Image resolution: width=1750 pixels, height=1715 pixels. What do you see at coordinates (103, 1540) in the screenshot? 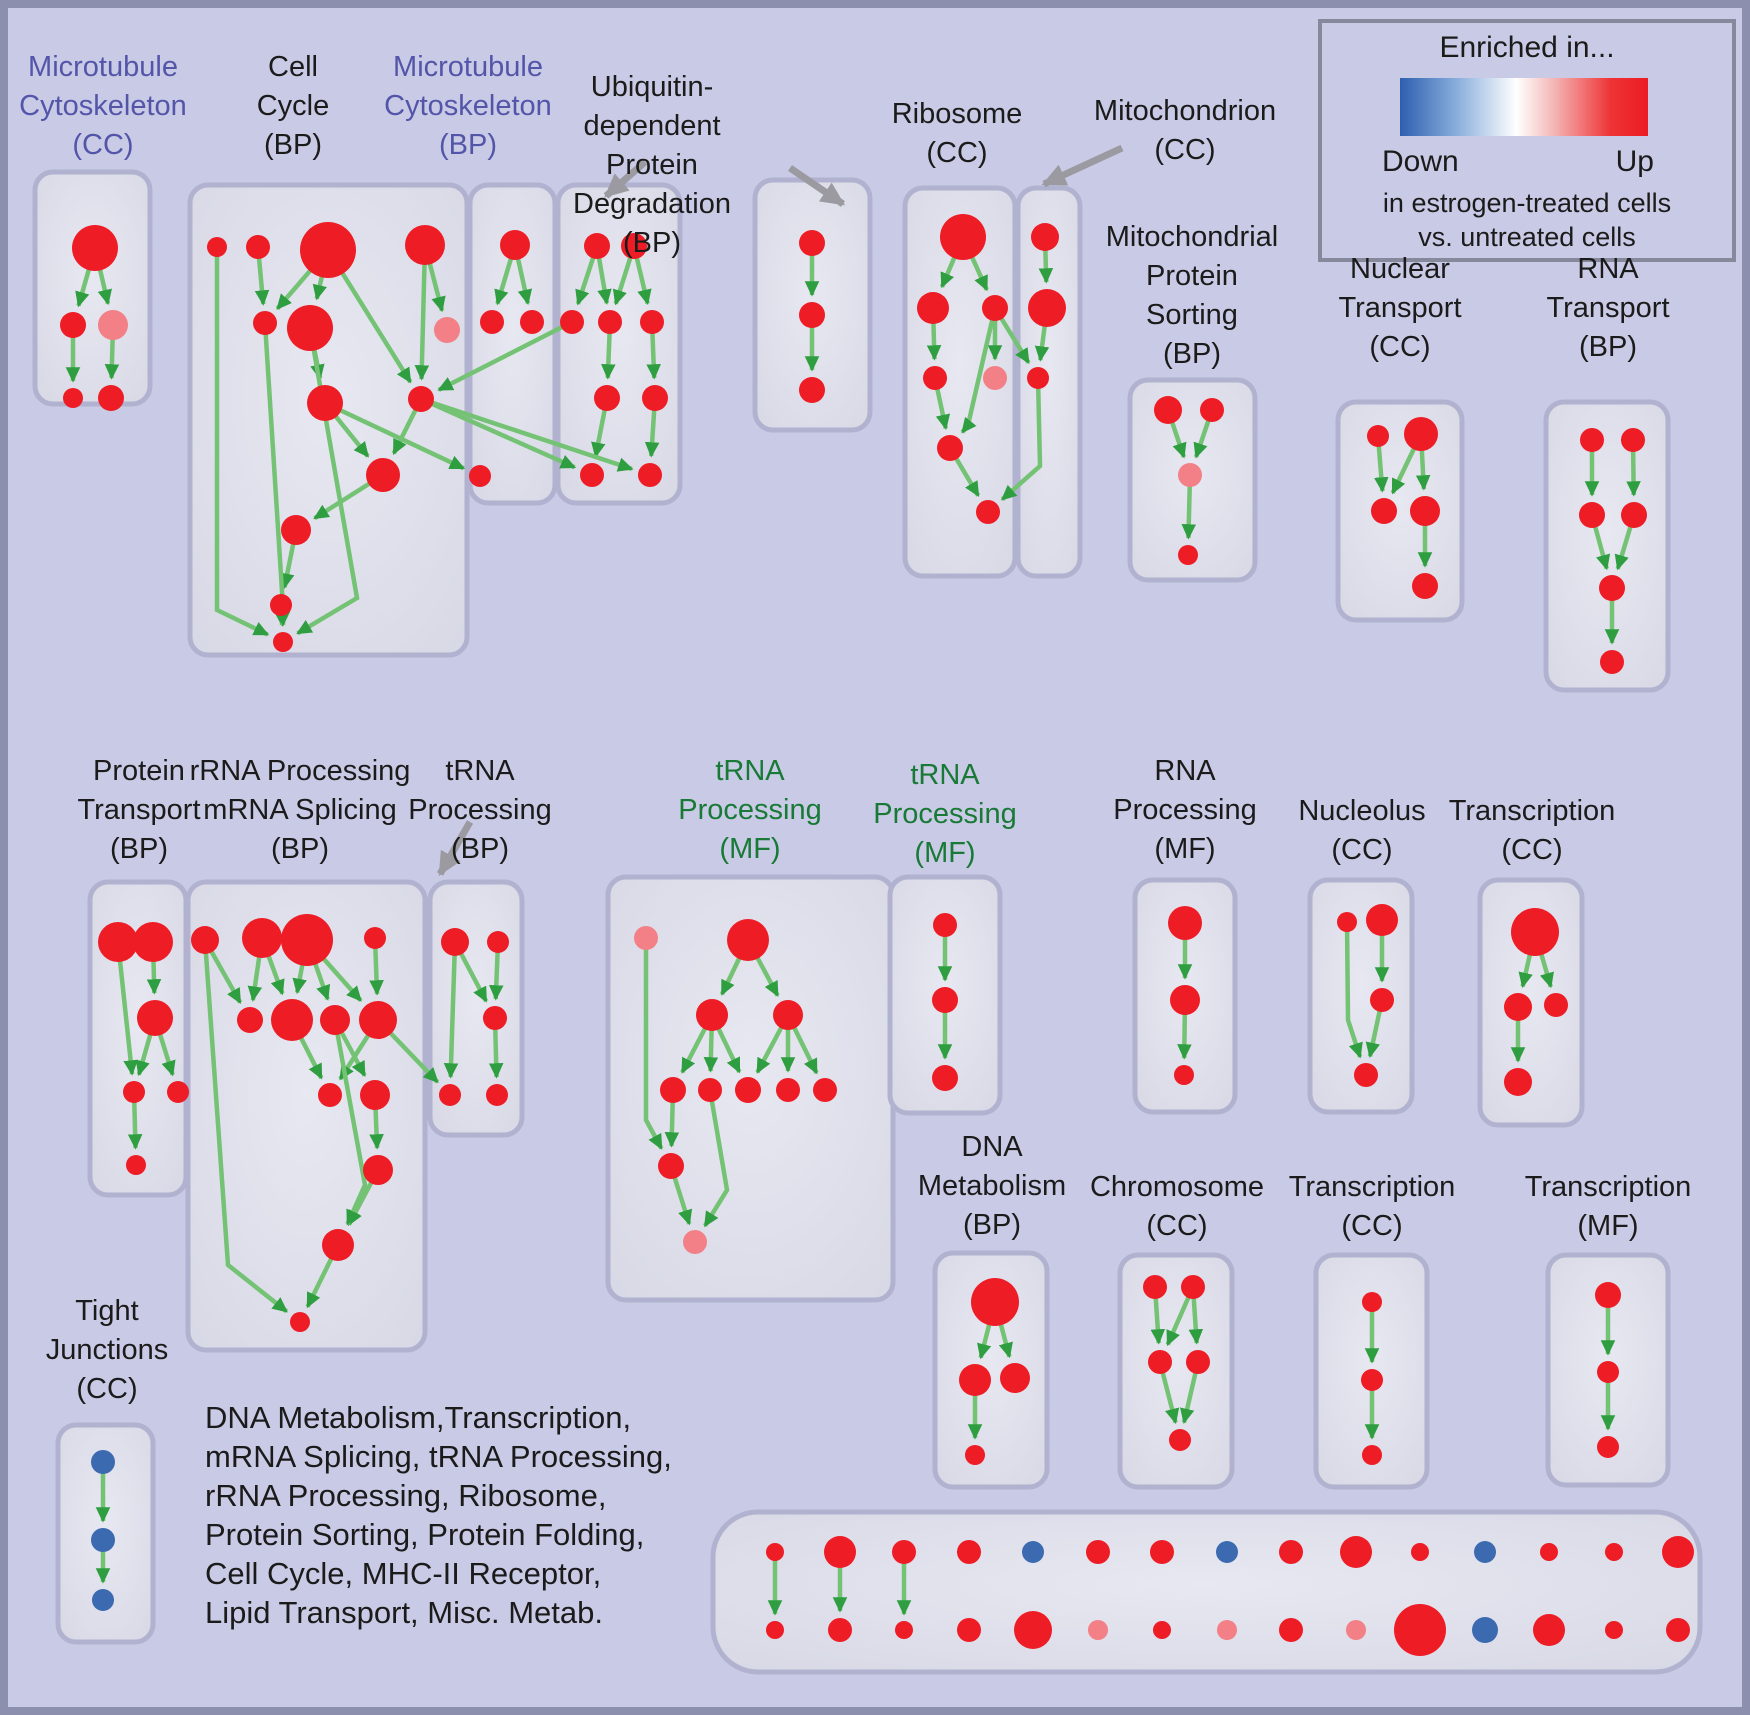
I see `tight-junctions-node-b` at bounding box center [103, 1540].